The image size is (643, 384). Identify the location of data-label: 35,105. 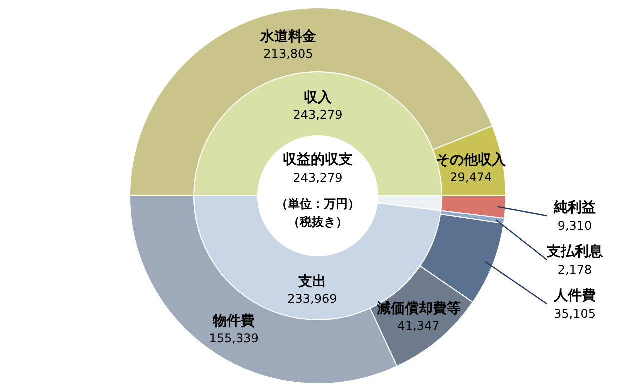
(575, 314).